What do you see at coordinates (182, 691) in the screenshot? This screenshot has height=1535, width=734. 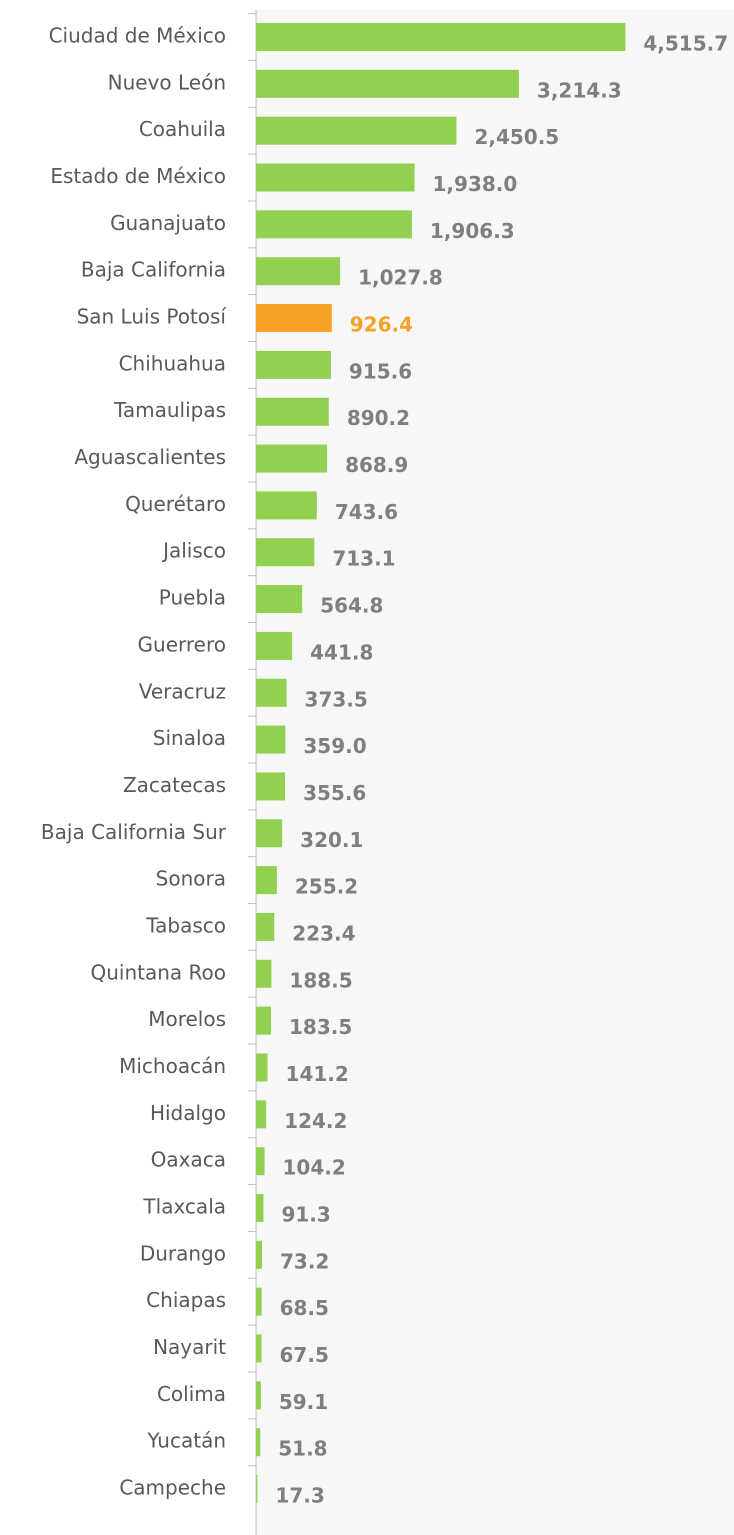 I see `y-tick-label: Veracruz` at bounding box center [182, 691].